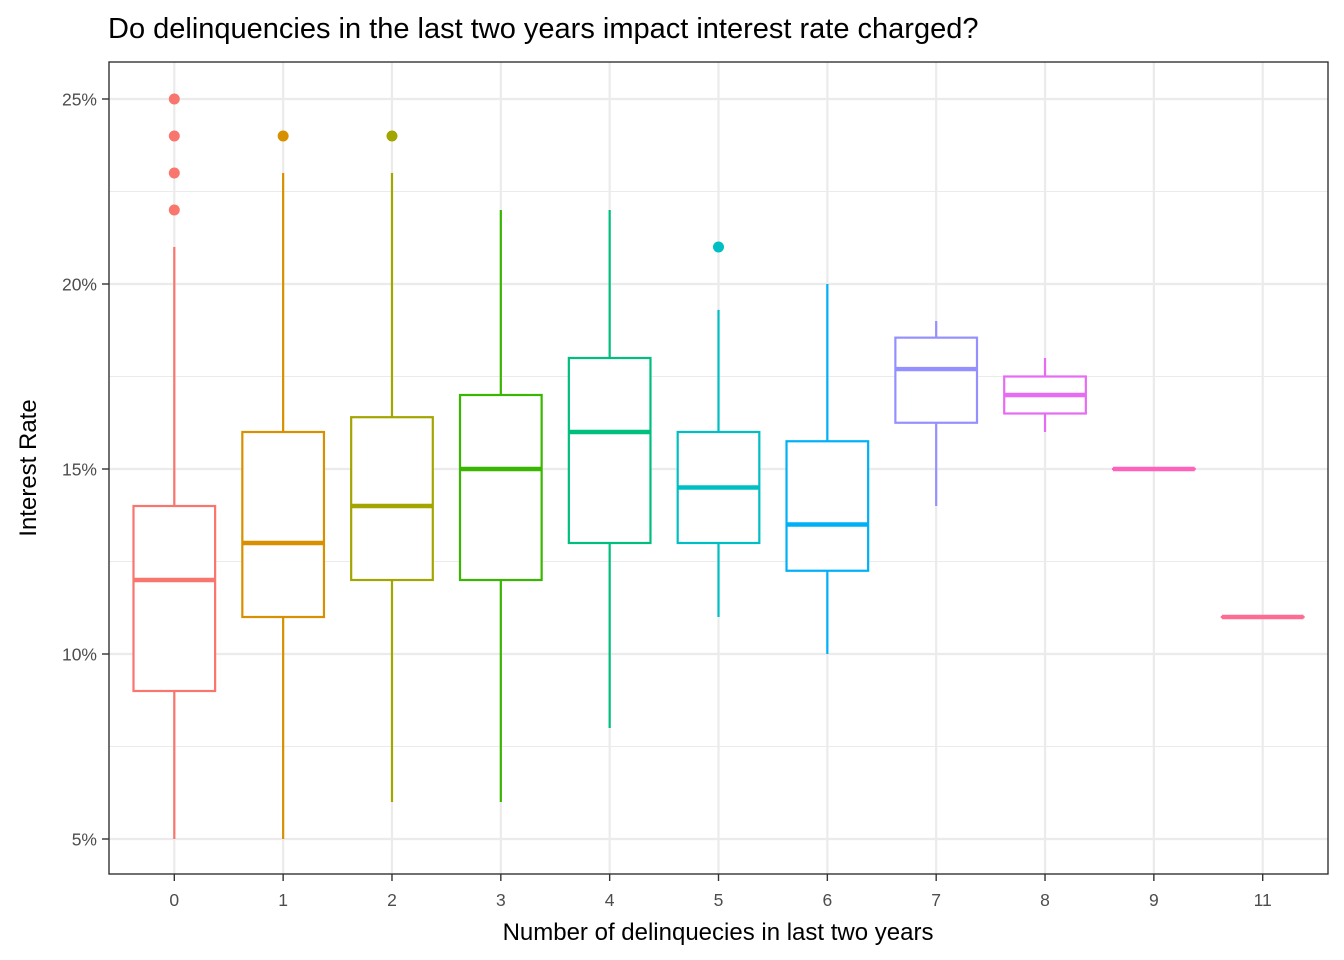  I want to click on x-tick-label: 0, so click(174, 900).